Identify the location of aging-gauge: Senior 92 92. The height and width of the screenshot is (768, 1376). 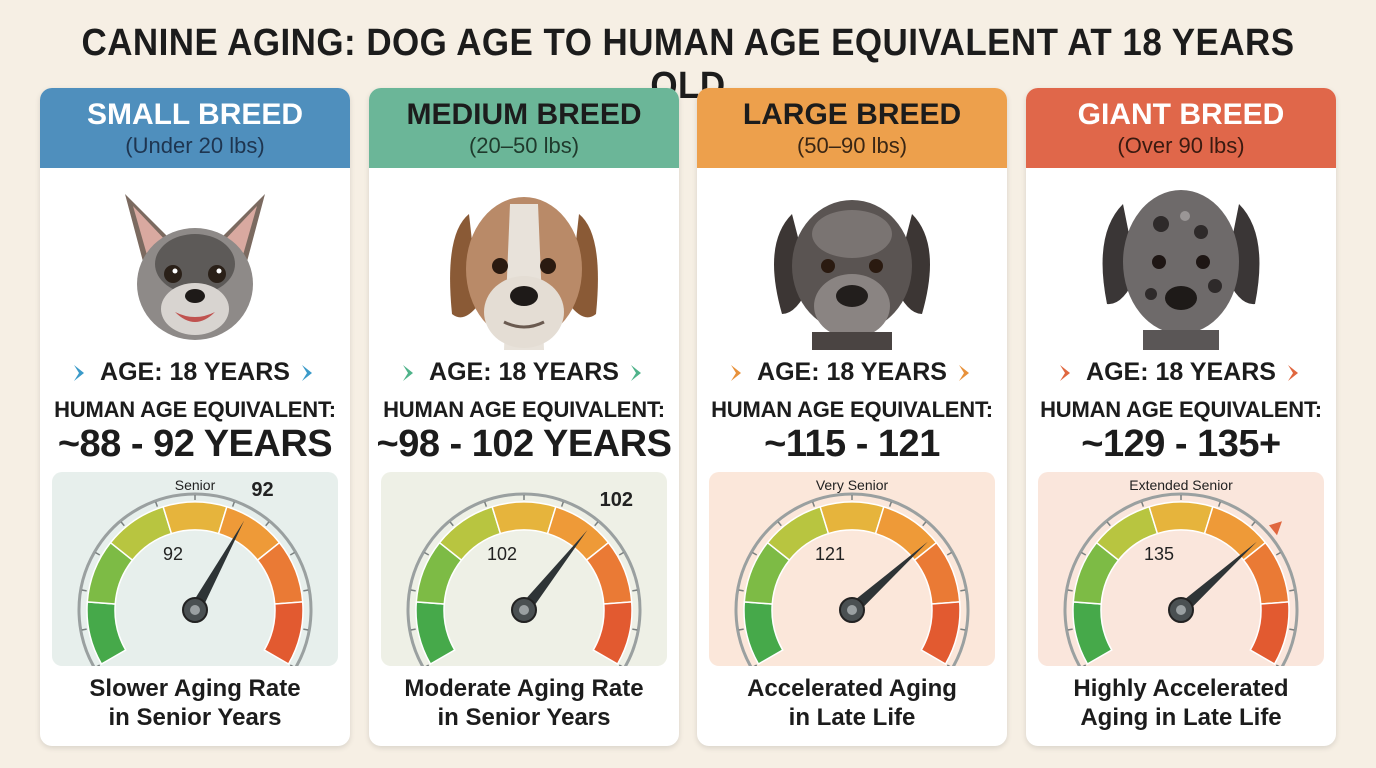
(195, 569).